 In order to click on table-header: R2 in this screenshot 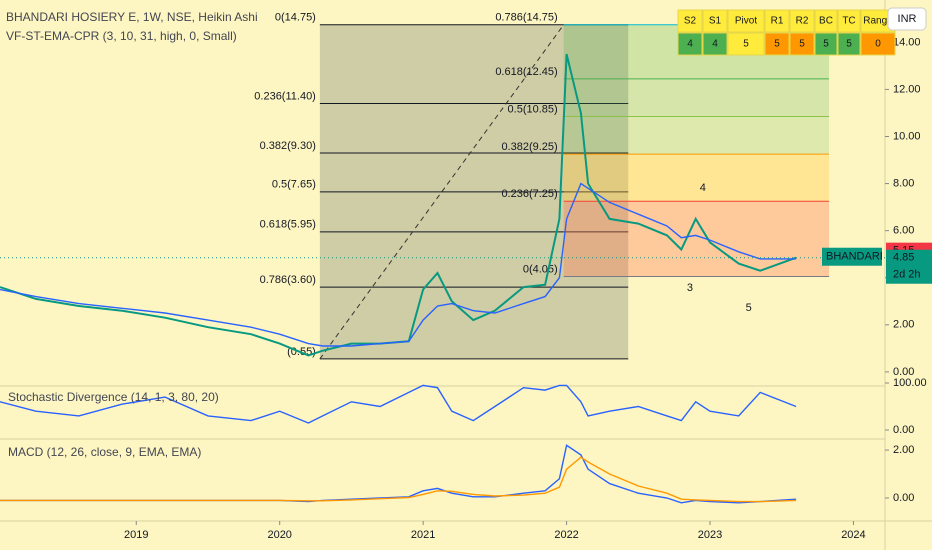, I will do `click(802, 21)`.